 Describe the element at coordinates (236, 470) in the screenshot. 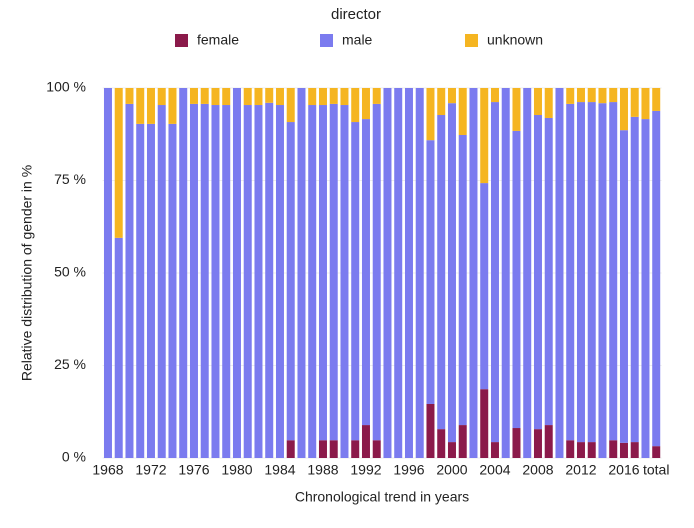

I see `x-tick-label: 1980` at that location.